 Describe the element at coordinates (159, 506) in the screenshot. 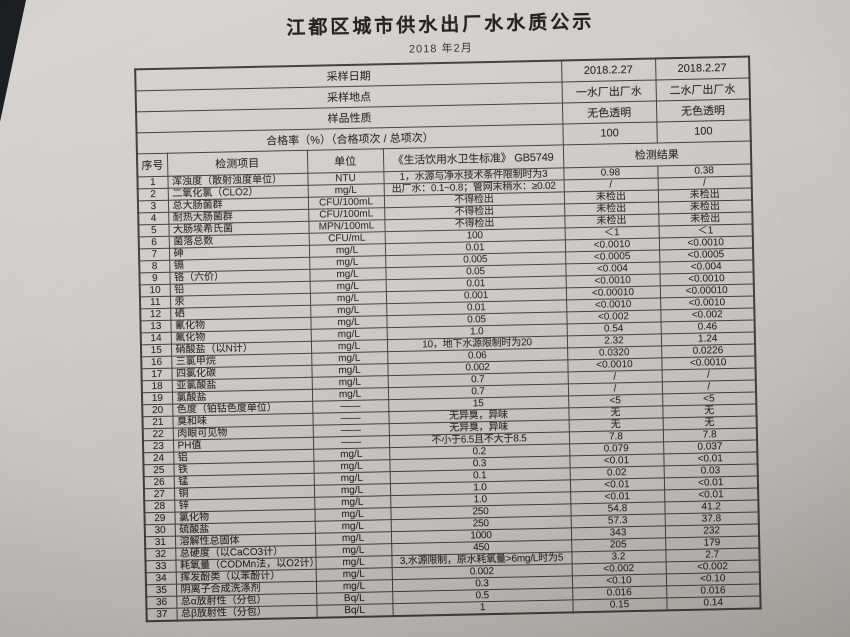

I see `seq-cell: 28` at that location.